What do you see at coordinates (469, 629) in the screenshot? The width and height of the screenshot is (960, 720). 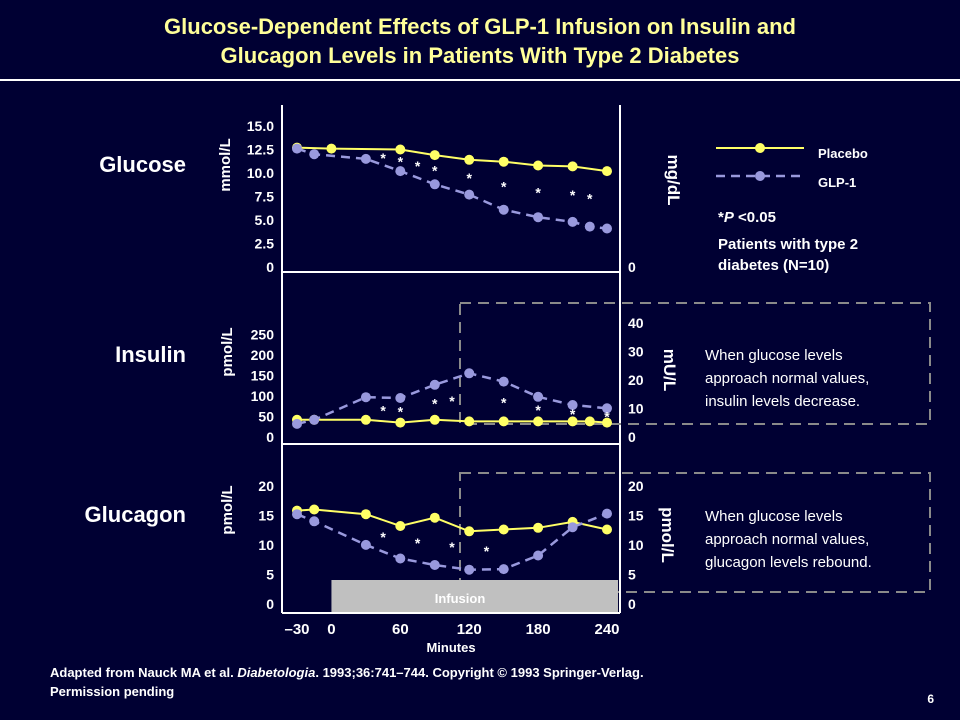 I see `xtick-label: 120` at bounding box center [469, 629].